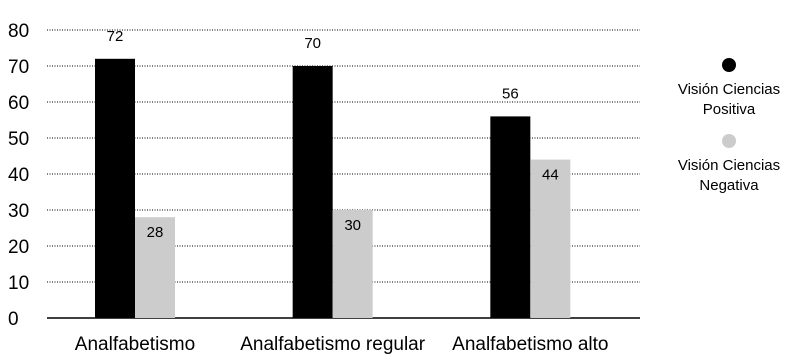 The image size is (797, 358). What do you see at coordinates (729, 99) in the screenshot?
I see `legend-label-positiva: Visión Ciencias Positiva` at bounding box center [729, 99].